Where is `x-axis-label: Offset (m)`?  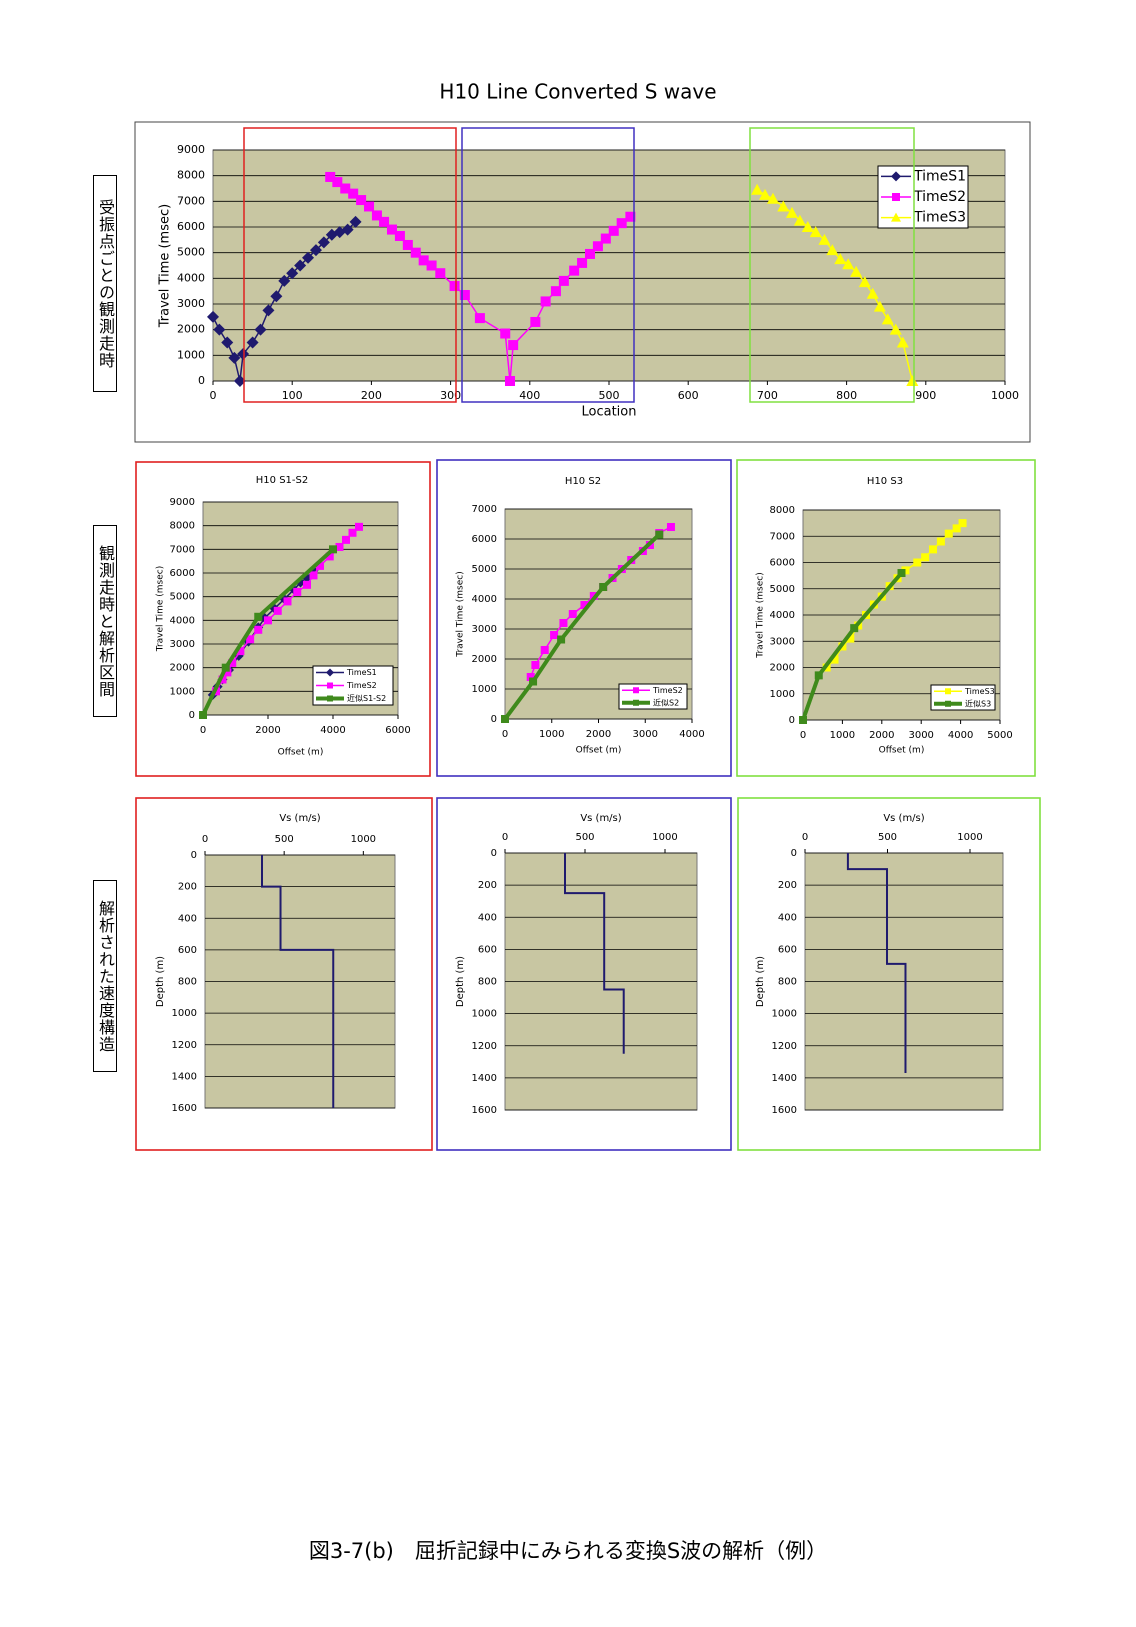
x-axis-label: Offset (m) is located at coordinates (902, 751).